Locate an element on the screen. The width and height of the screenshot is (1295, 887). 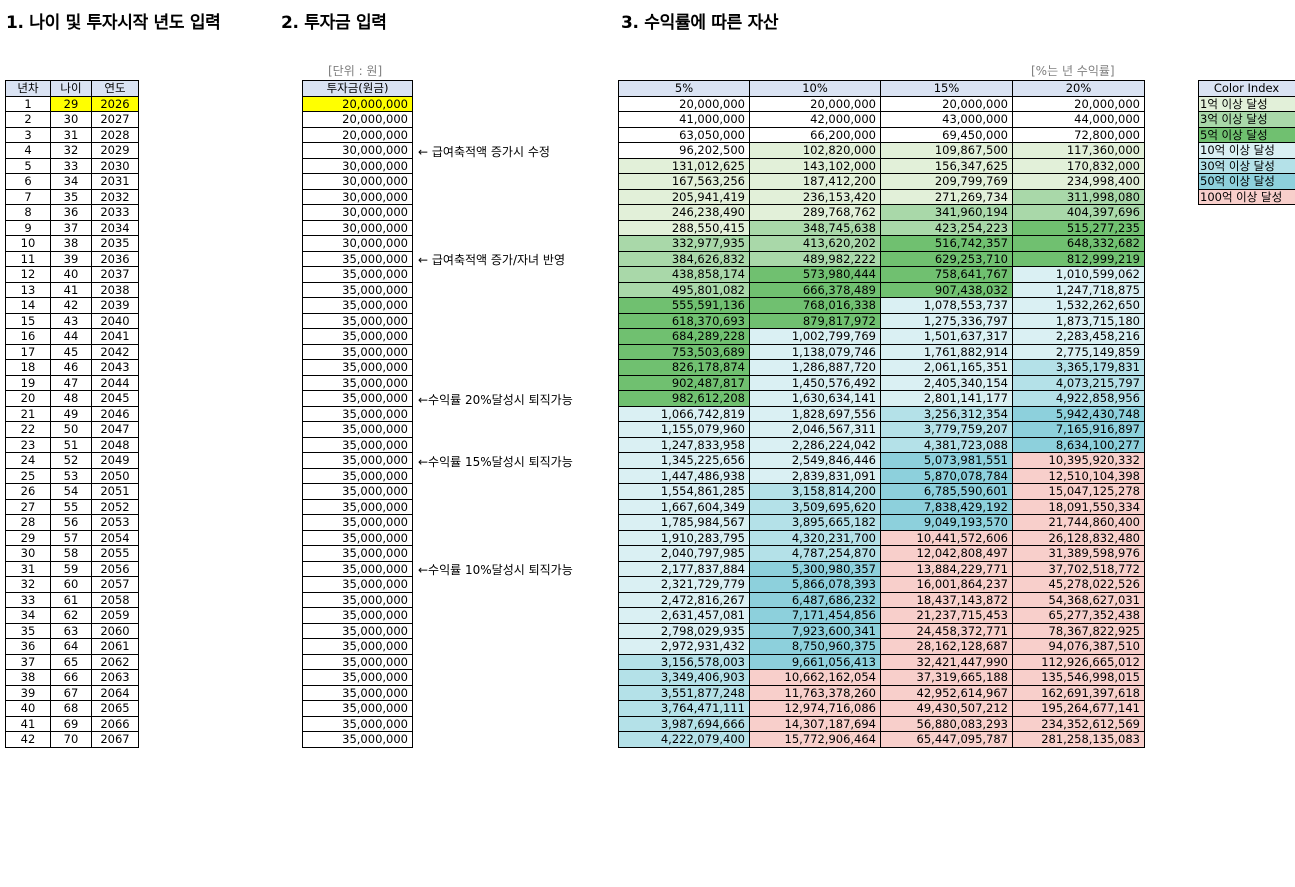
calendar-year-cell: 2035 is located at coordinates (115, 243).